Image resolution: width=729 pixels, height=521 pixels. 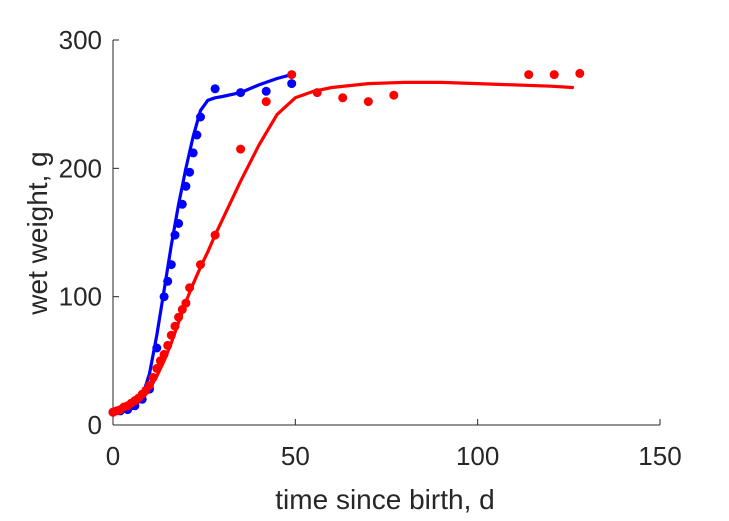 I want to click on x-tick-label: 50, so click(x=295, y=456).